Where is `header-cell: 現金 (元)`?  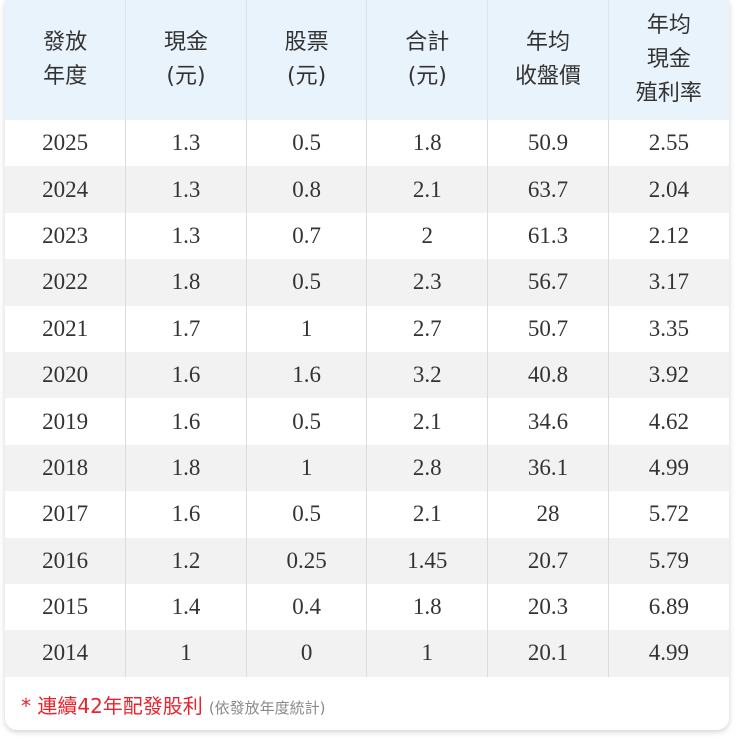
header-cell: 現金 (元) is located at coordinates (186, 60).